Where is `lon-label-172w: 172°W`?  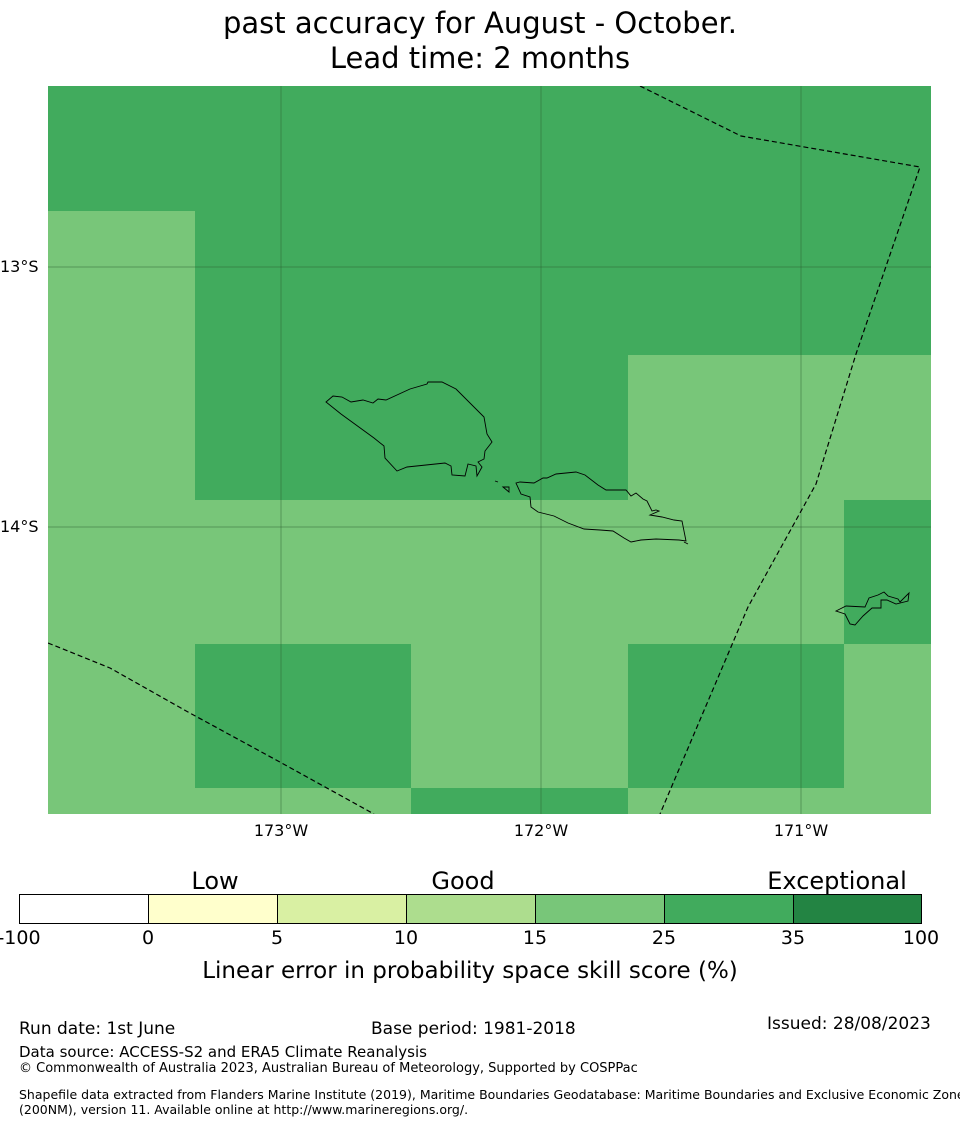
lon-label-172w: 172°W is located at coordinates (541, 830).